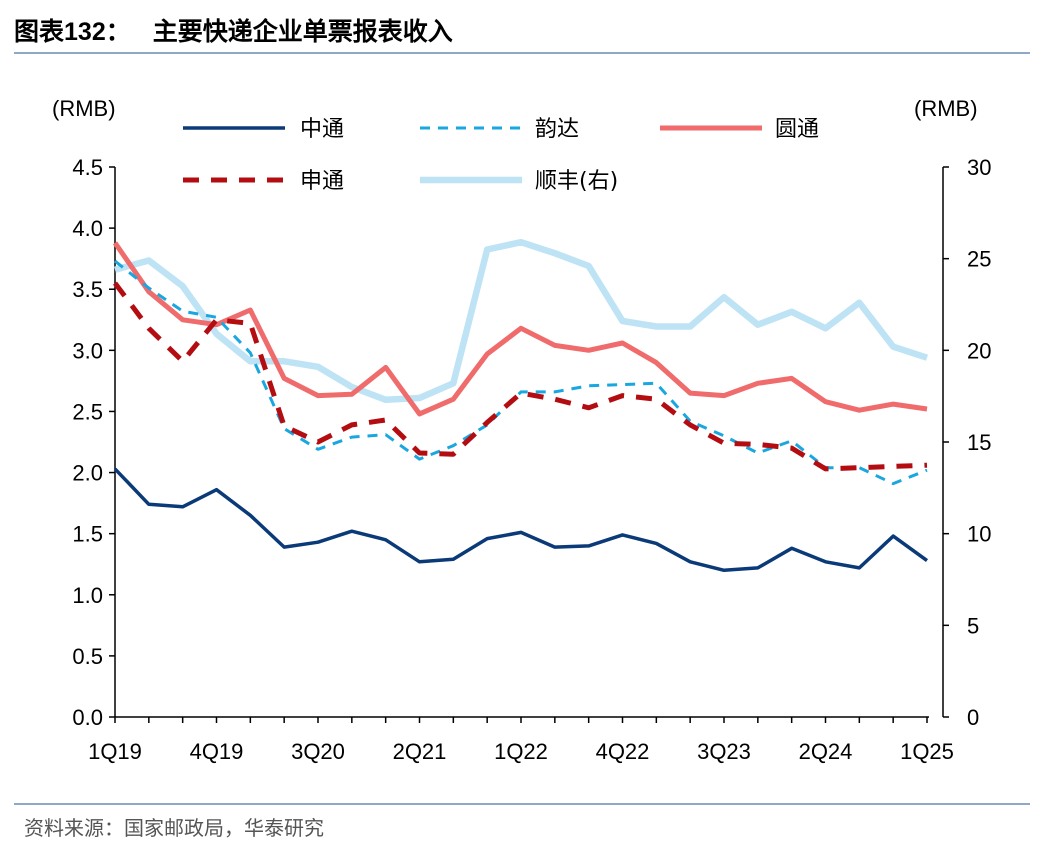  Describe the element at coordinates (979, 442) in the screenshot. I see `right-tick-label: 15` at that location.